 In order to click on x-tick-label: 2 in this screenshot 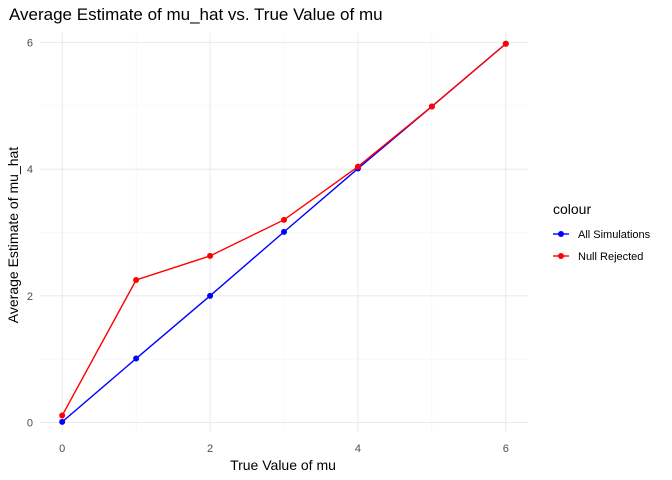, I will do `click(210, 449)`.